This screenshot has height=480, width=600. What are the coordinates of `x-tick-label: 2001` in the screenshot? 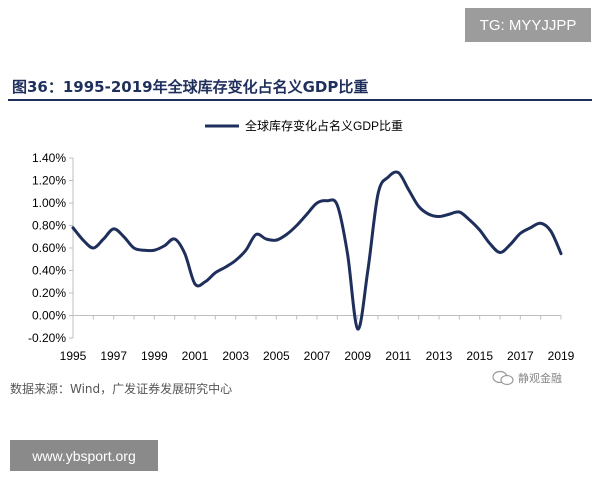 It's located at (195, 356).